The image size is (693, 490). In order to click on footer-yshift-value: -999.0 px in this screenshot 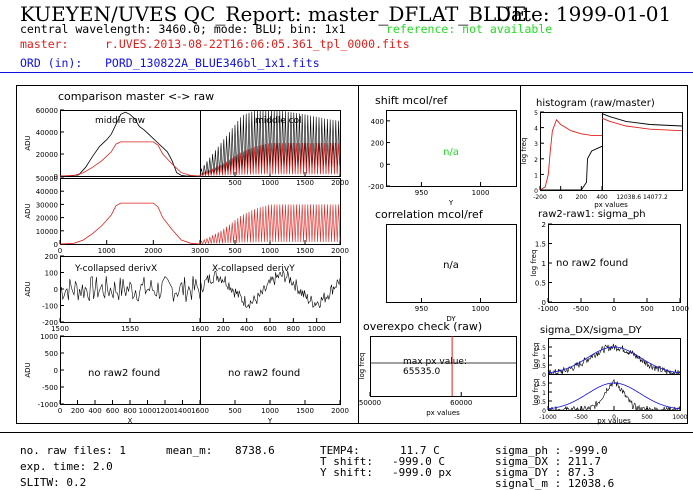, I will do `click(422, 472)`.